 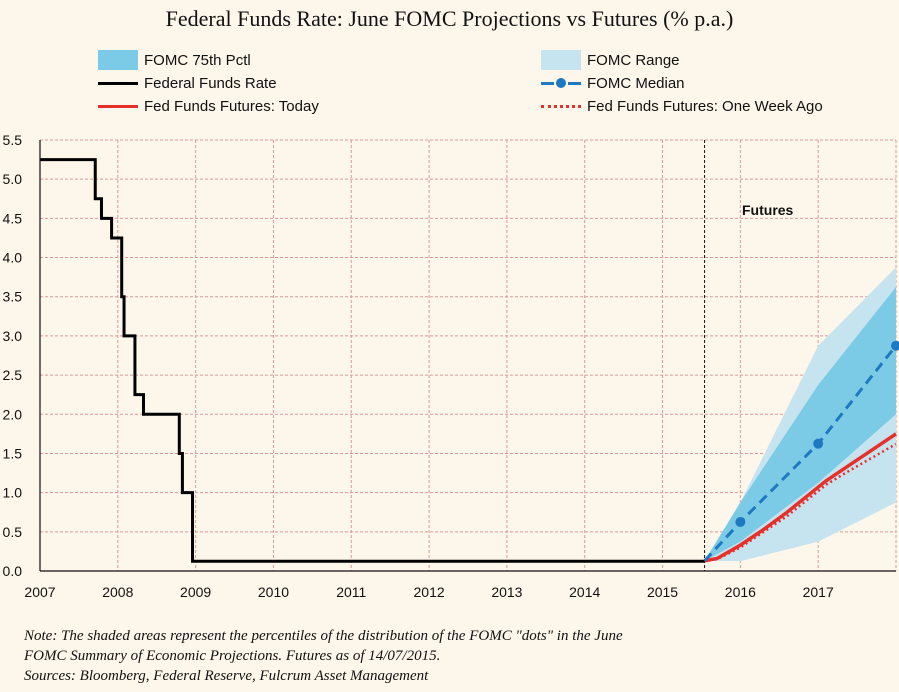 I want to click on x-tick-label-10: 2017, so click(x=818, y=592).